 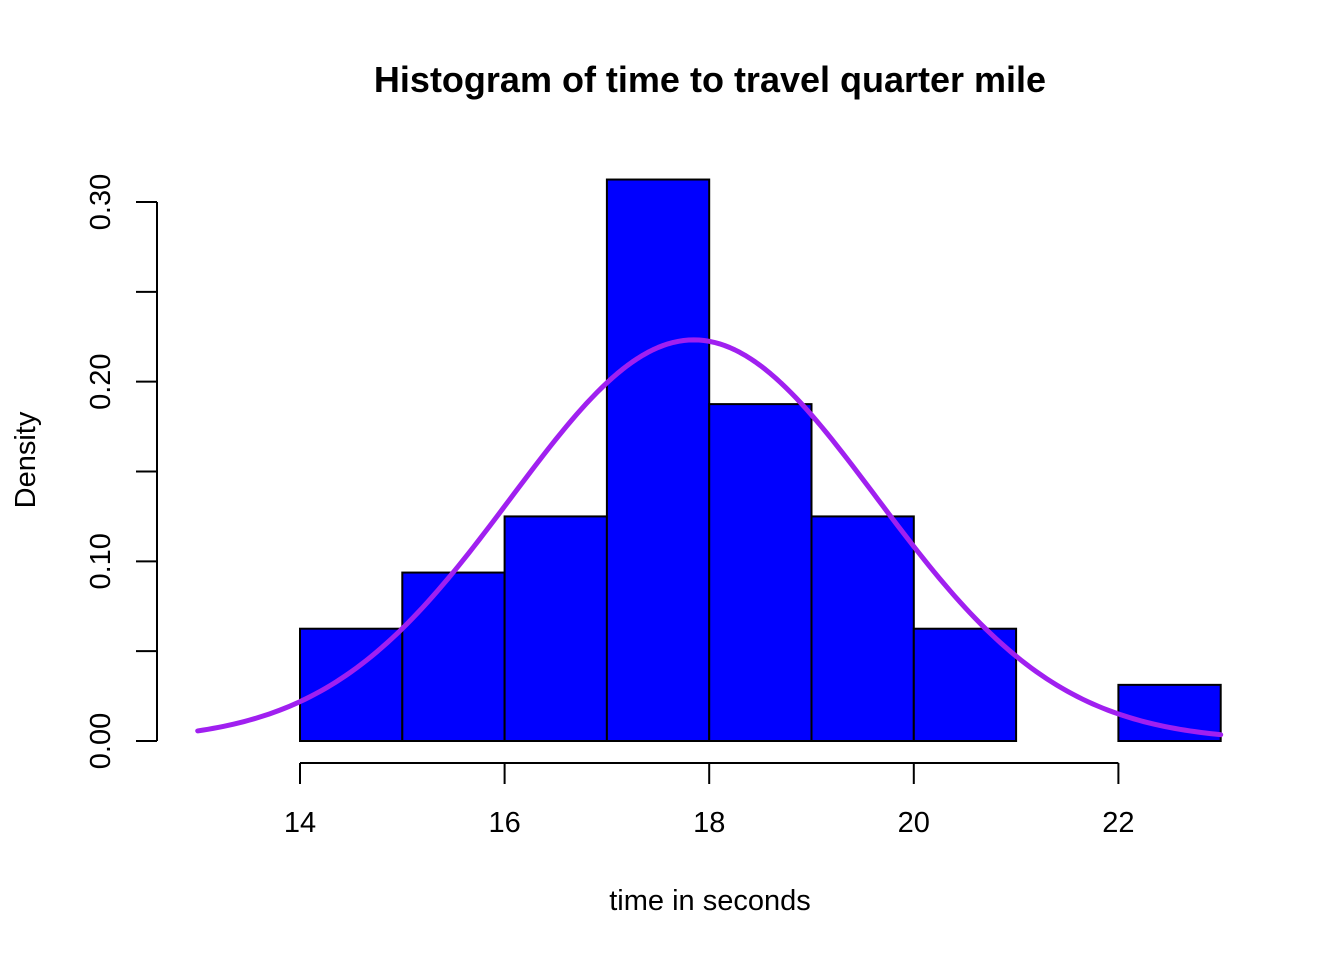 I want to click on y-axis-label: Density, so click(x=26, y=459).